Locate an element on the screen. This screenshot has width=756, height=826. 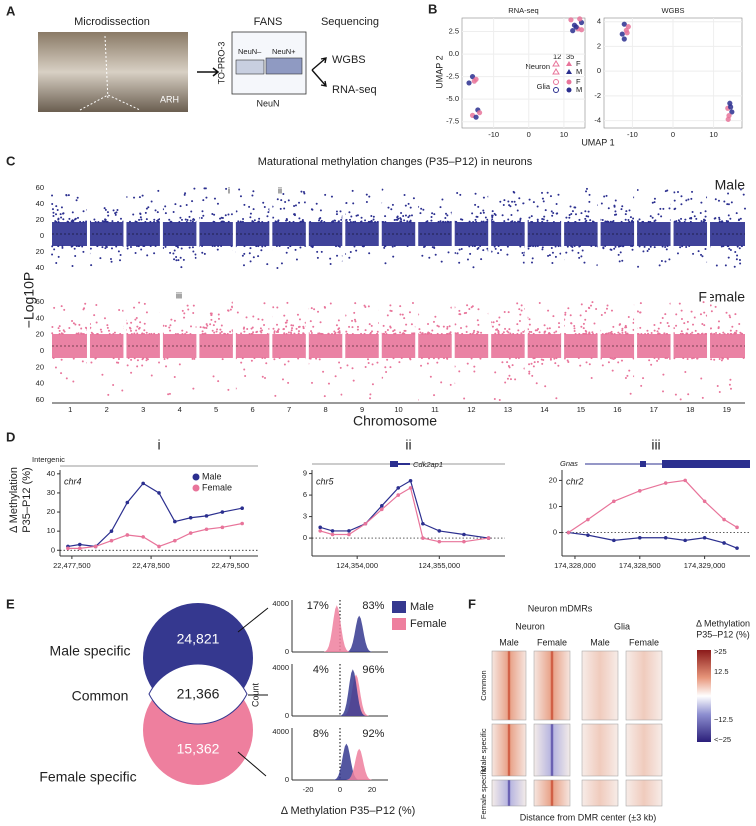
x-tick-label: 11 is located at coordinates (435, 409).